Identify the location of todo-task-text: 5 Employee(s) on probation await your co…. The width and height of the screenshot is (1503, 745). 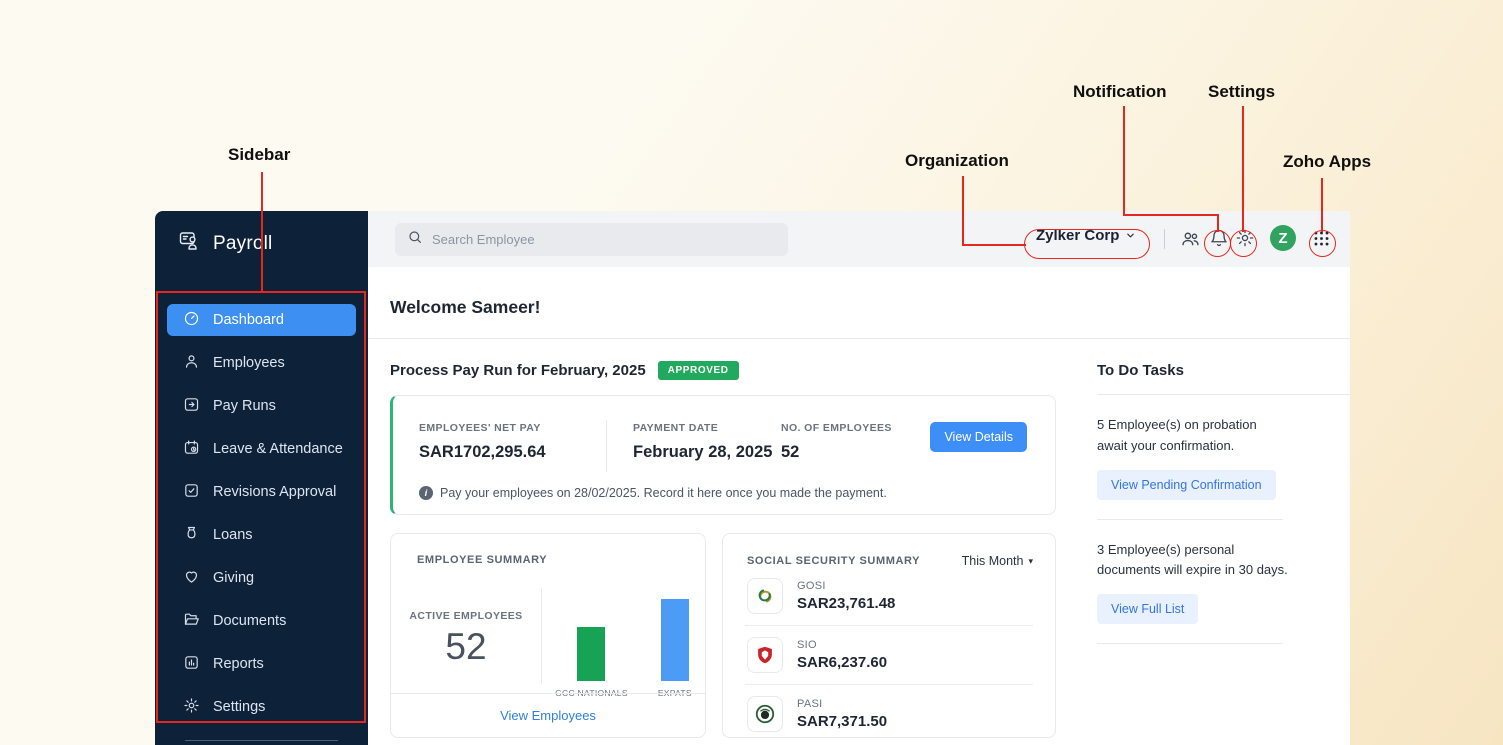
(1177, 435).